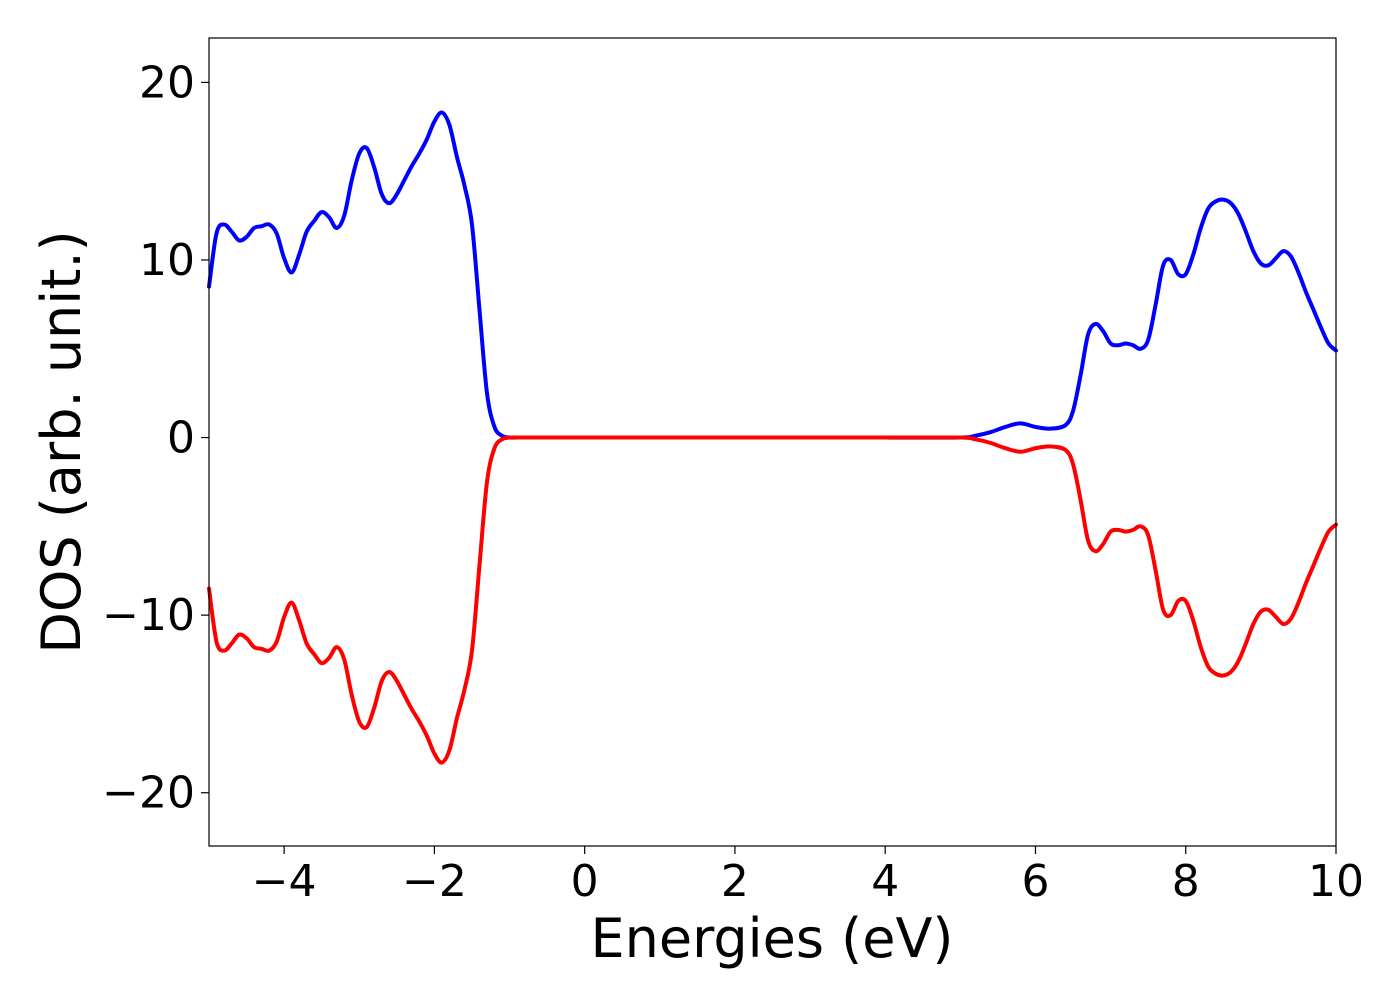 The width and height of the screenshot is (1400, 1000). Describe the element at coordinates (148, 793) in the screenshot. I see `y-tick-label: −20` at that location.